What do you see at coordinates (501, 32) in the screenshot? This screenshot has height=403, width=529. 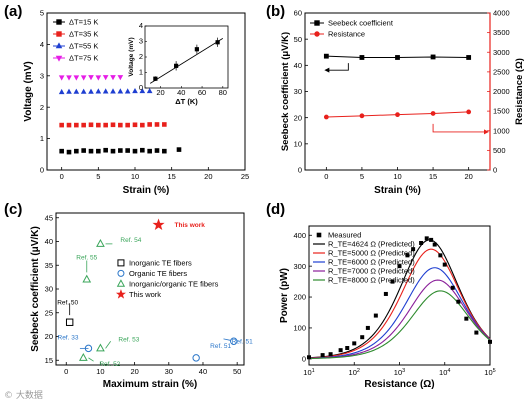 I see `y2-tick-label: 3500` at bounding box center [501, 32].